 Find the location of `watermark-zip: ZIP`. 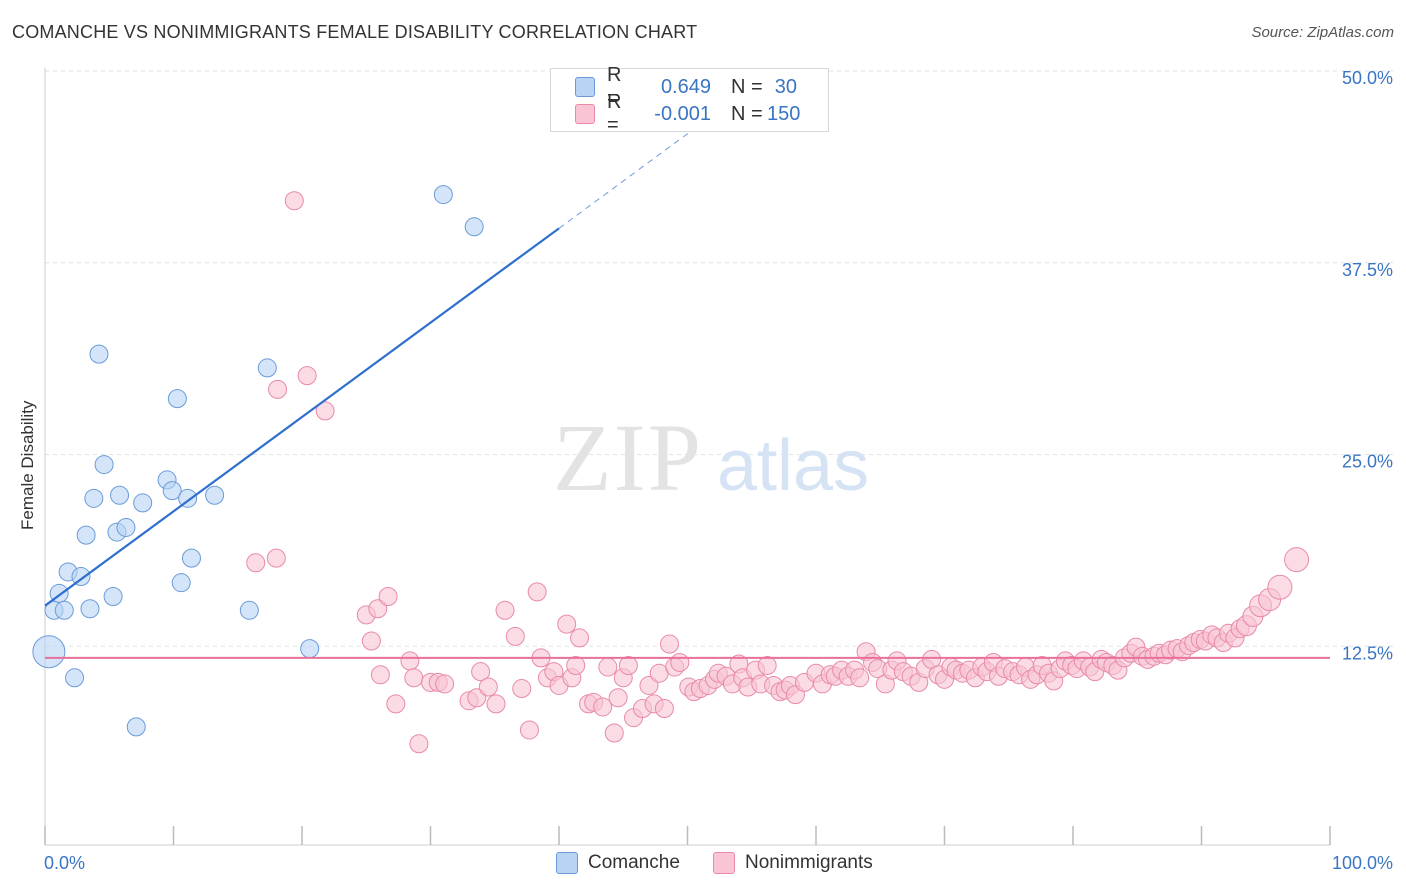

watermark-zip: ZIP is located at coordinates (628, 457).